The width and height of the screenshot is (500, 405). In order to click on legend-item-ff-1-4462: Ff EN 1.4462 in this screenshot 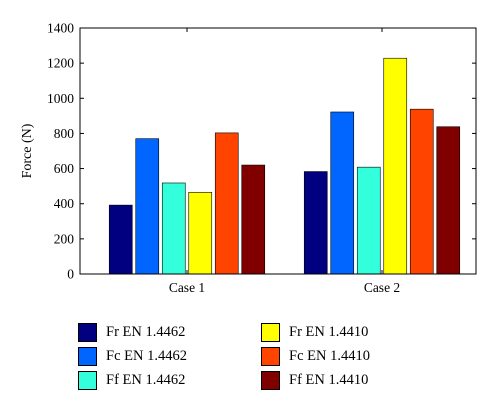, I will do `click(131, 380)`.